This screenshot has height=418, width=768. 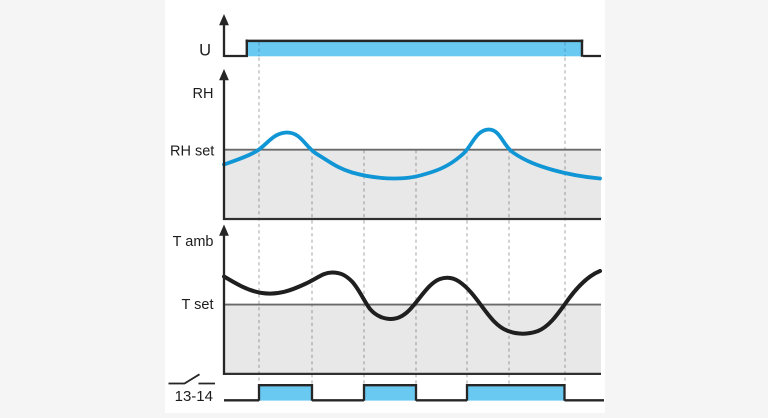 What do you see at coordinates (203, 94) in the screenshot?
I see `svg-text: RH` at bounding box center [203, 94].